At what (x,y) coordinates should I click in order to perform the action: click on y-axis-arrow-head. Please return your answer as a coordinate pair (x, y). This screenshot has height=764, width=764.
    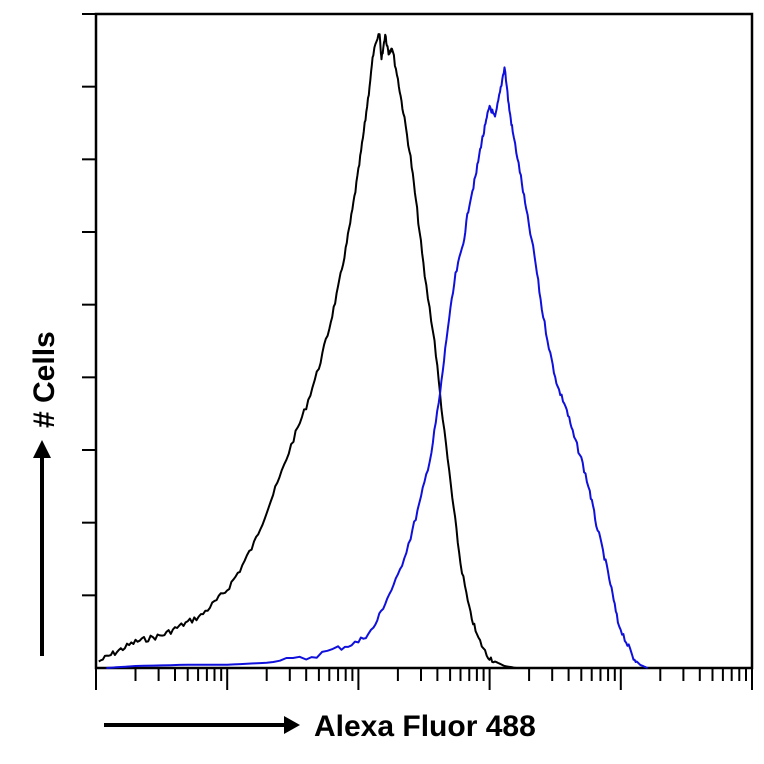
    Looking at the image, I should click on (42, 449).